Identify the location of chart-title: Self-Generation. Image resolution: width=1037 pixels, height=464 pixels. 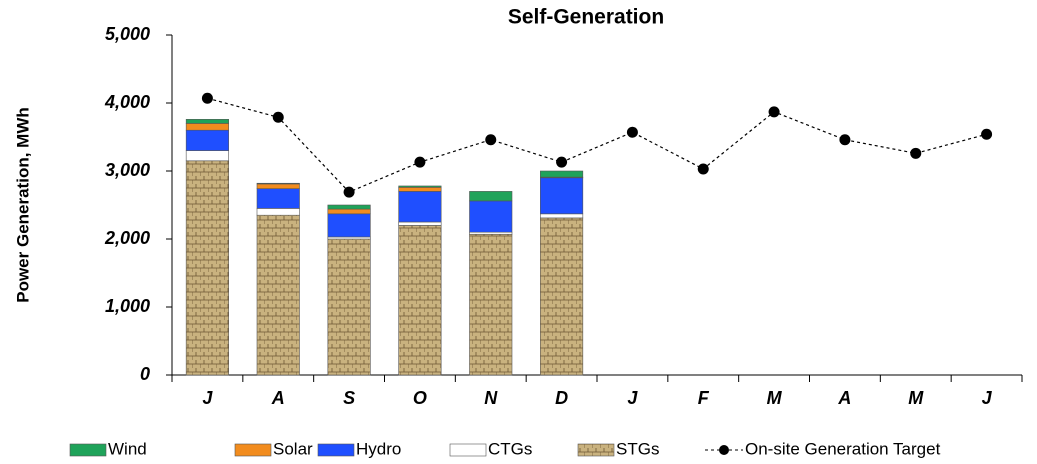
(586, 17).